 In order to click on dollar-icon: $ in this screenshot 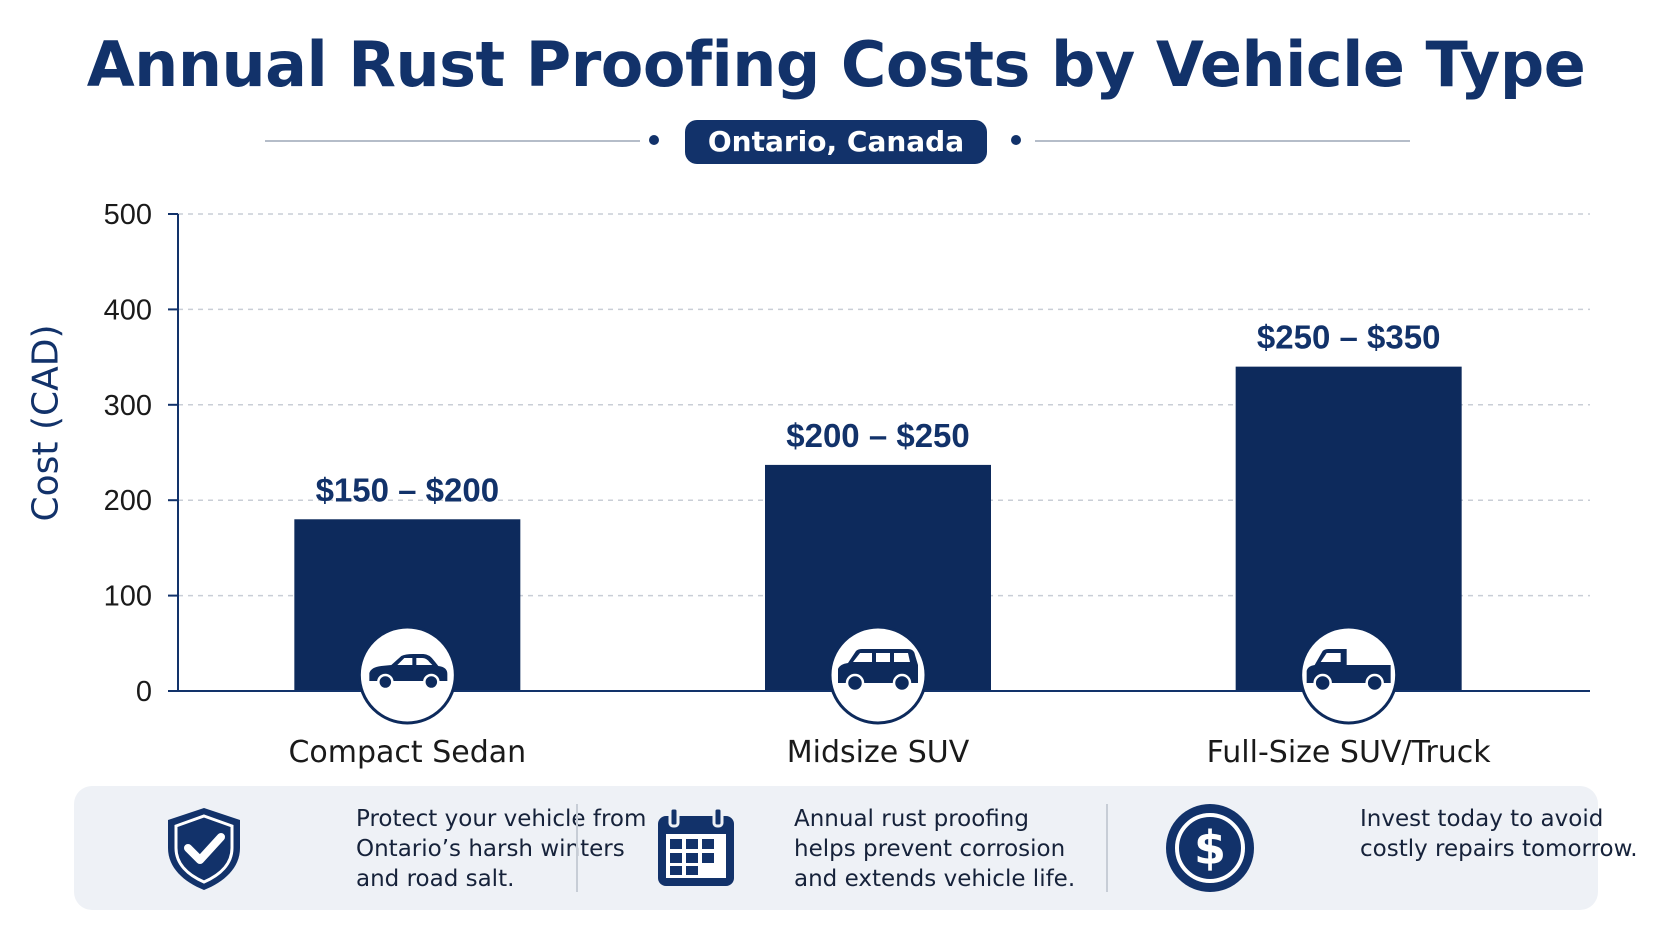, I will do `click(1210, 848)`.